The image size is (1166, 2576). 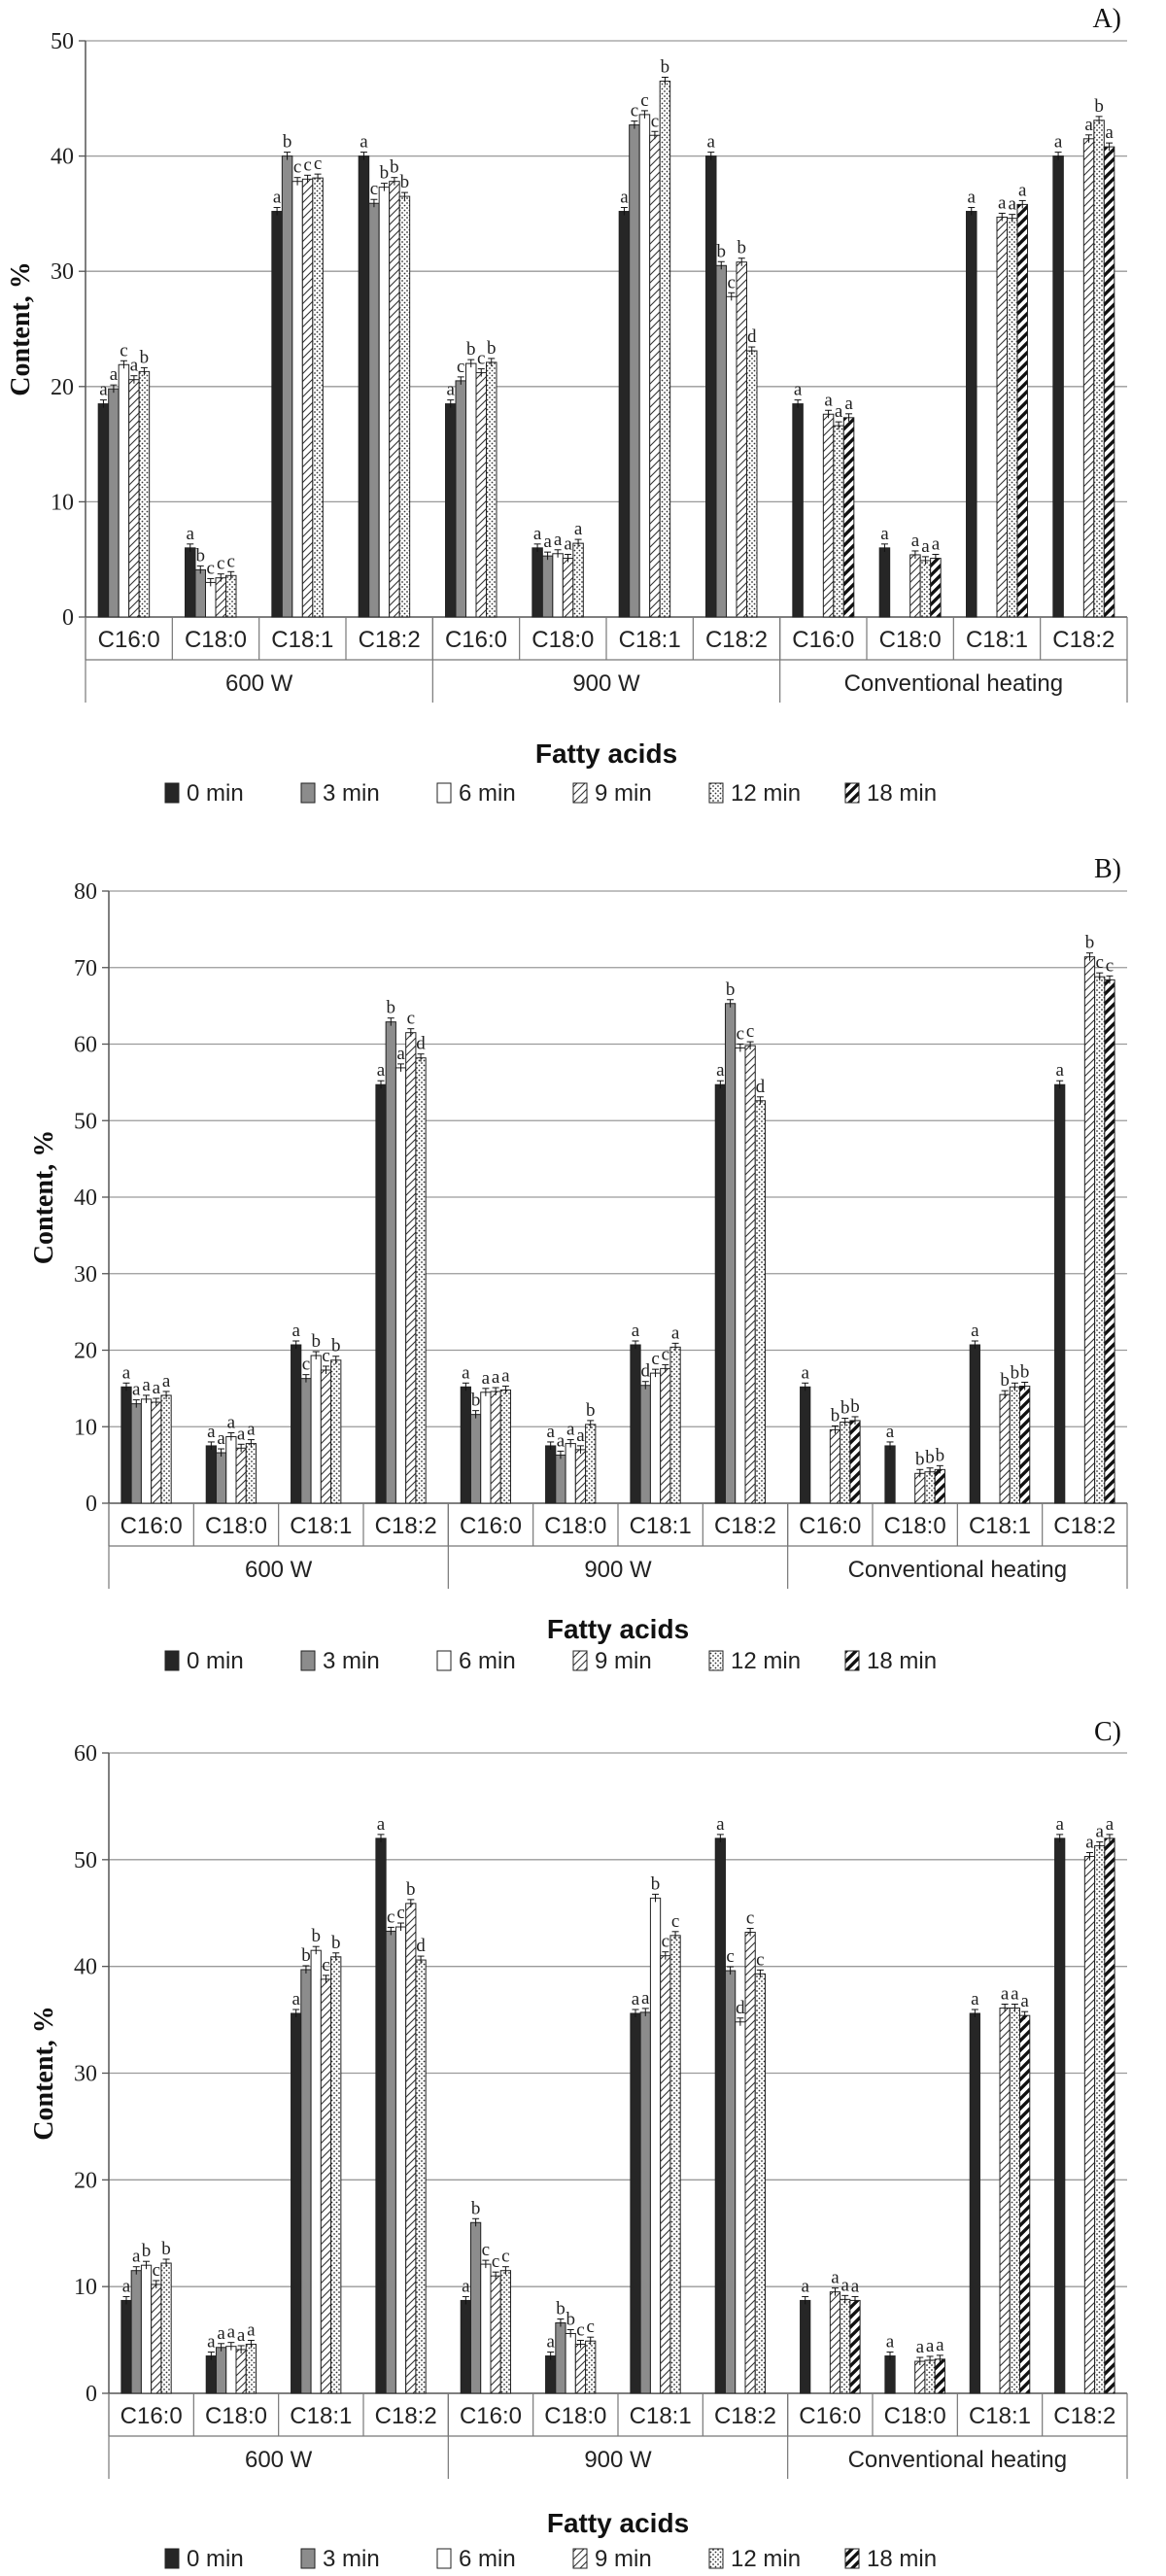 I want to click on legend-label-12-min: 12 min, so click(x=766, y=793).